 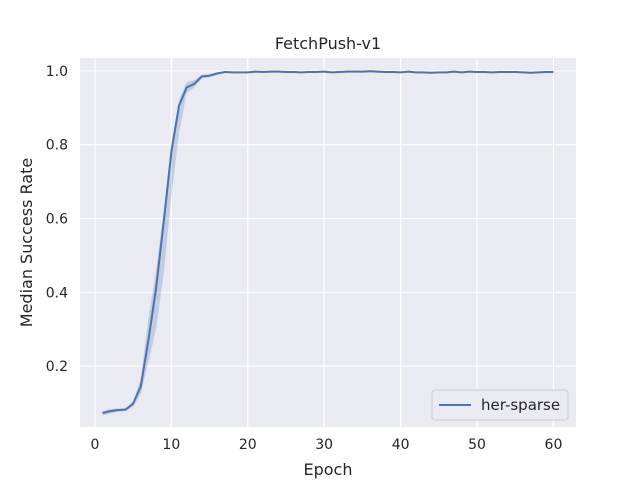 I want to click on x-tick-label: 10, so click(x=171, y=445).